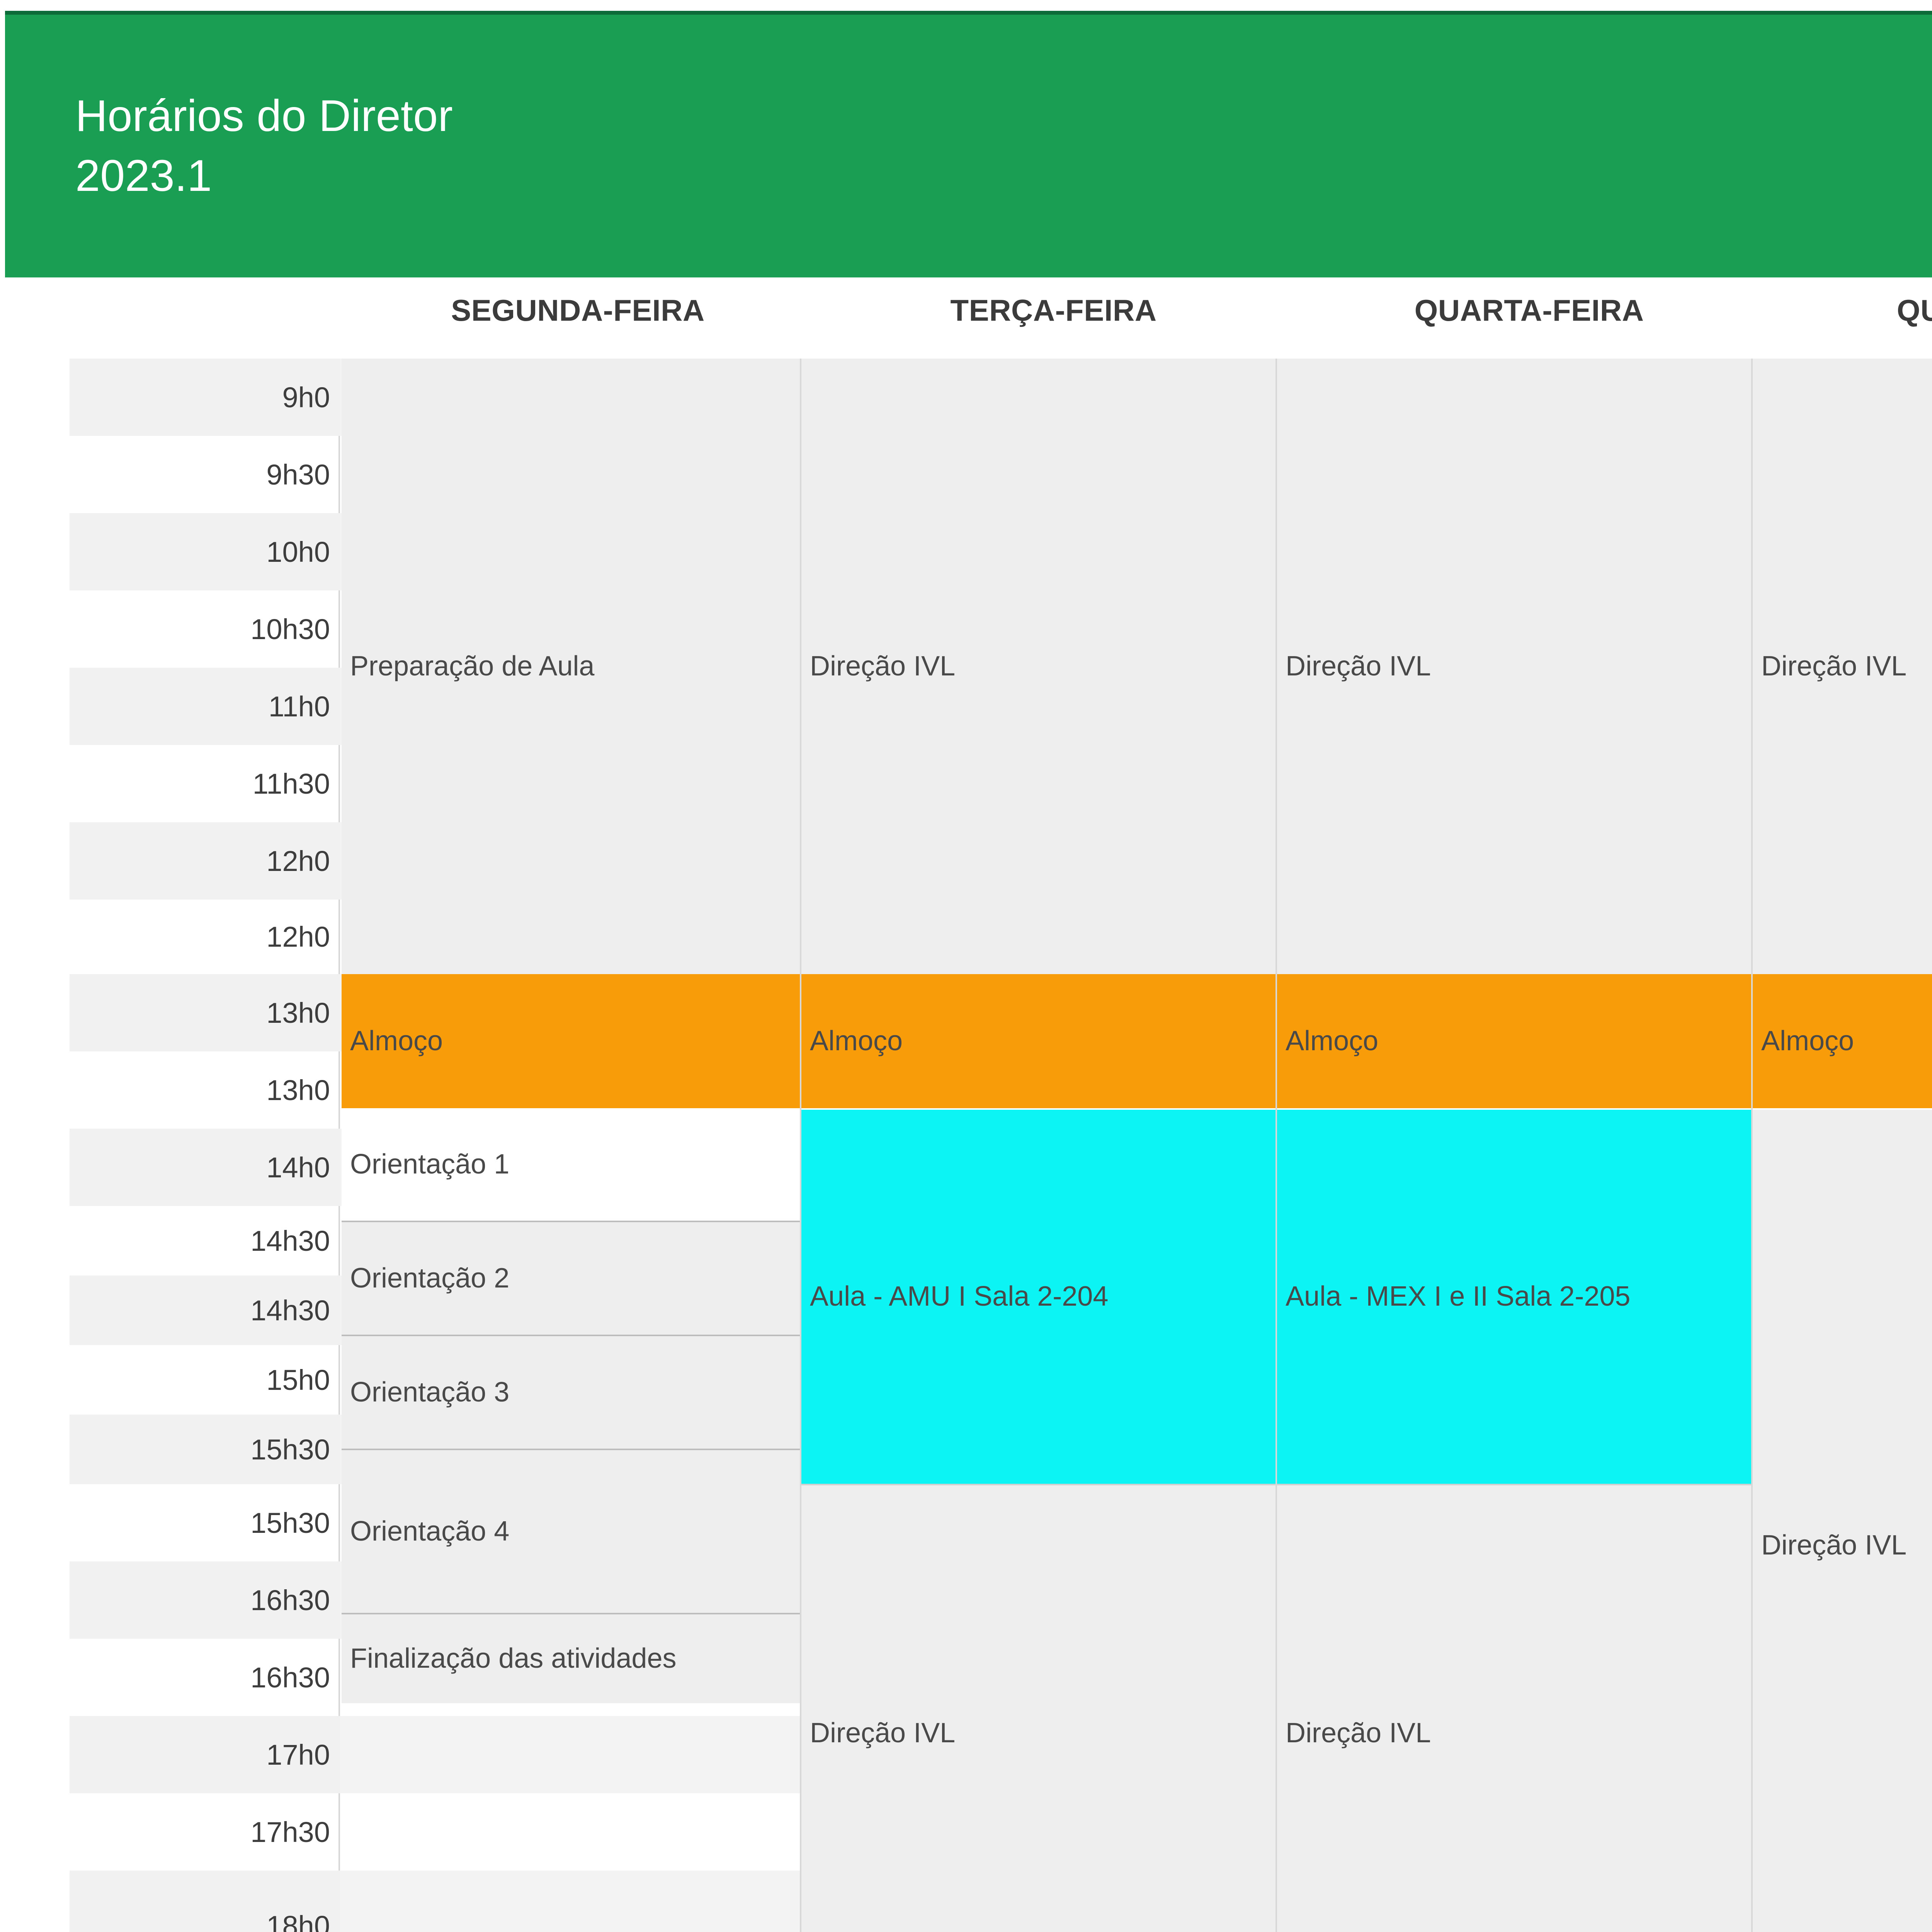  What do you see at coordinates (144, 176) in the screenshot?
I see `page-title-line2: 2023.1` at bounding box center [144, 176].